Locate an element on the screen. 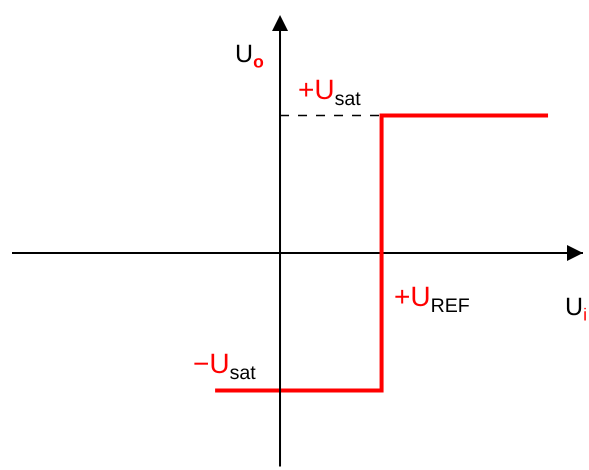  annotation: +U$_{REF}$ is located at coordinates (432, 299).